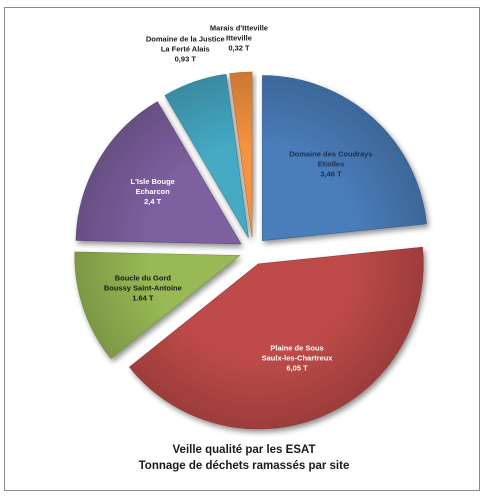 The height and width of the screenshot is (496, 486). I want to click on slice-value-label: 0,93 T, so click(186, 58).